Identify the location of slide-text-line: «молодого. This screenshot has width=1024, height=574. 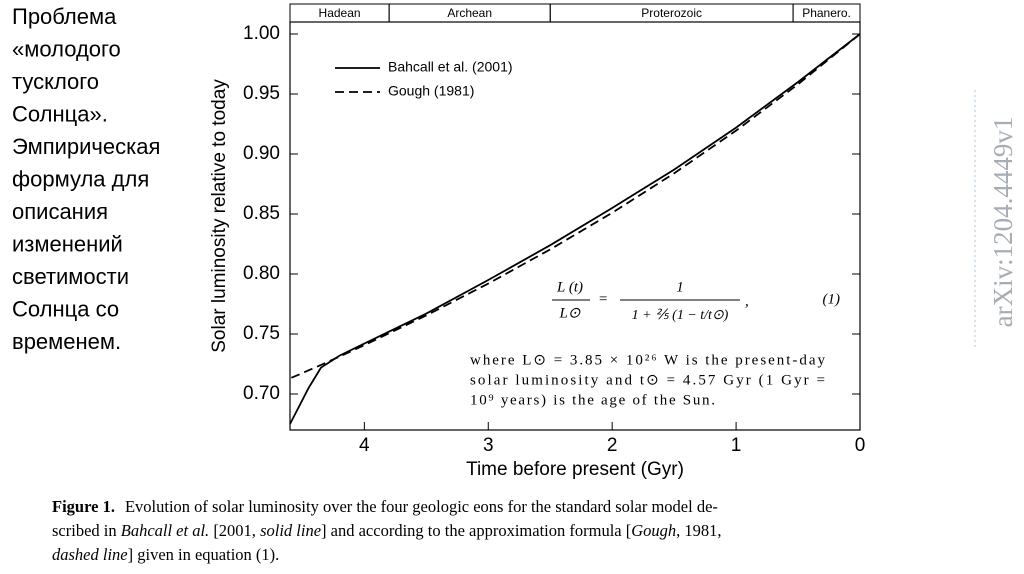
(66, 48).